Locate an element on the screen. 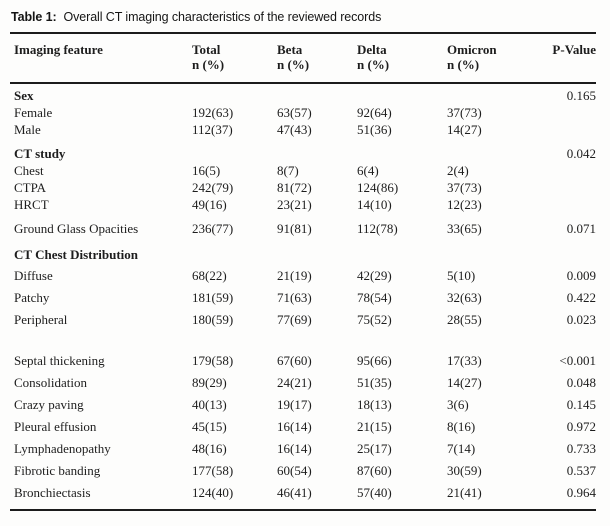 The height and width of the screenshot is (526, 610). cell-omicron: 3(6) is located at coordinates (458, 404).